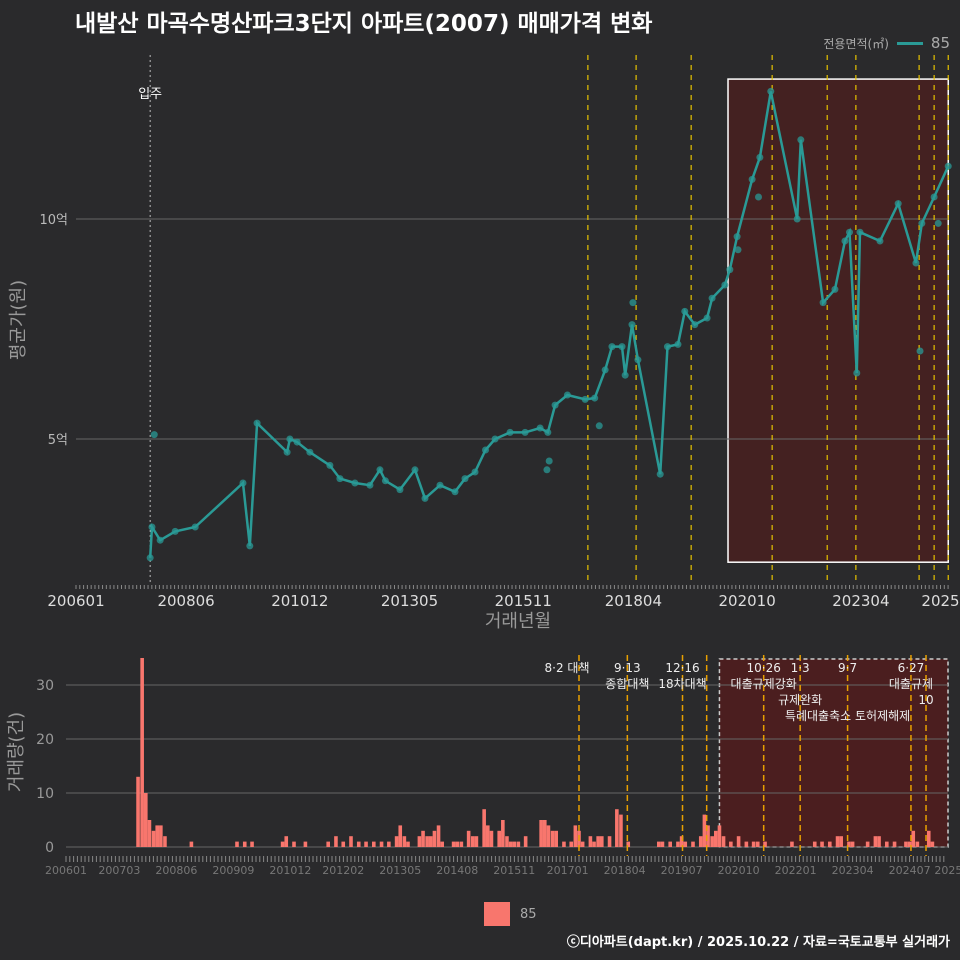 The width and height of the screenshot is (960, 960). Describe the element at coordinates (682, 870) in the screenshot. I see `bar-x-tick-label: 201907` at that location.